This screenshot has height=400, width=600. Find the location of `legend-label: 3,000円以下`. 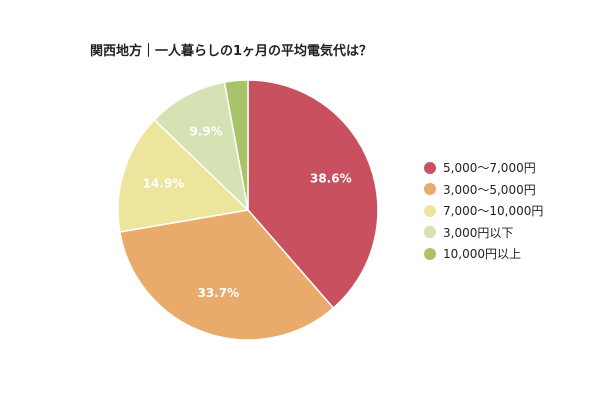

legend-label: 3,000円以下 is located at coordinates (478, 232).